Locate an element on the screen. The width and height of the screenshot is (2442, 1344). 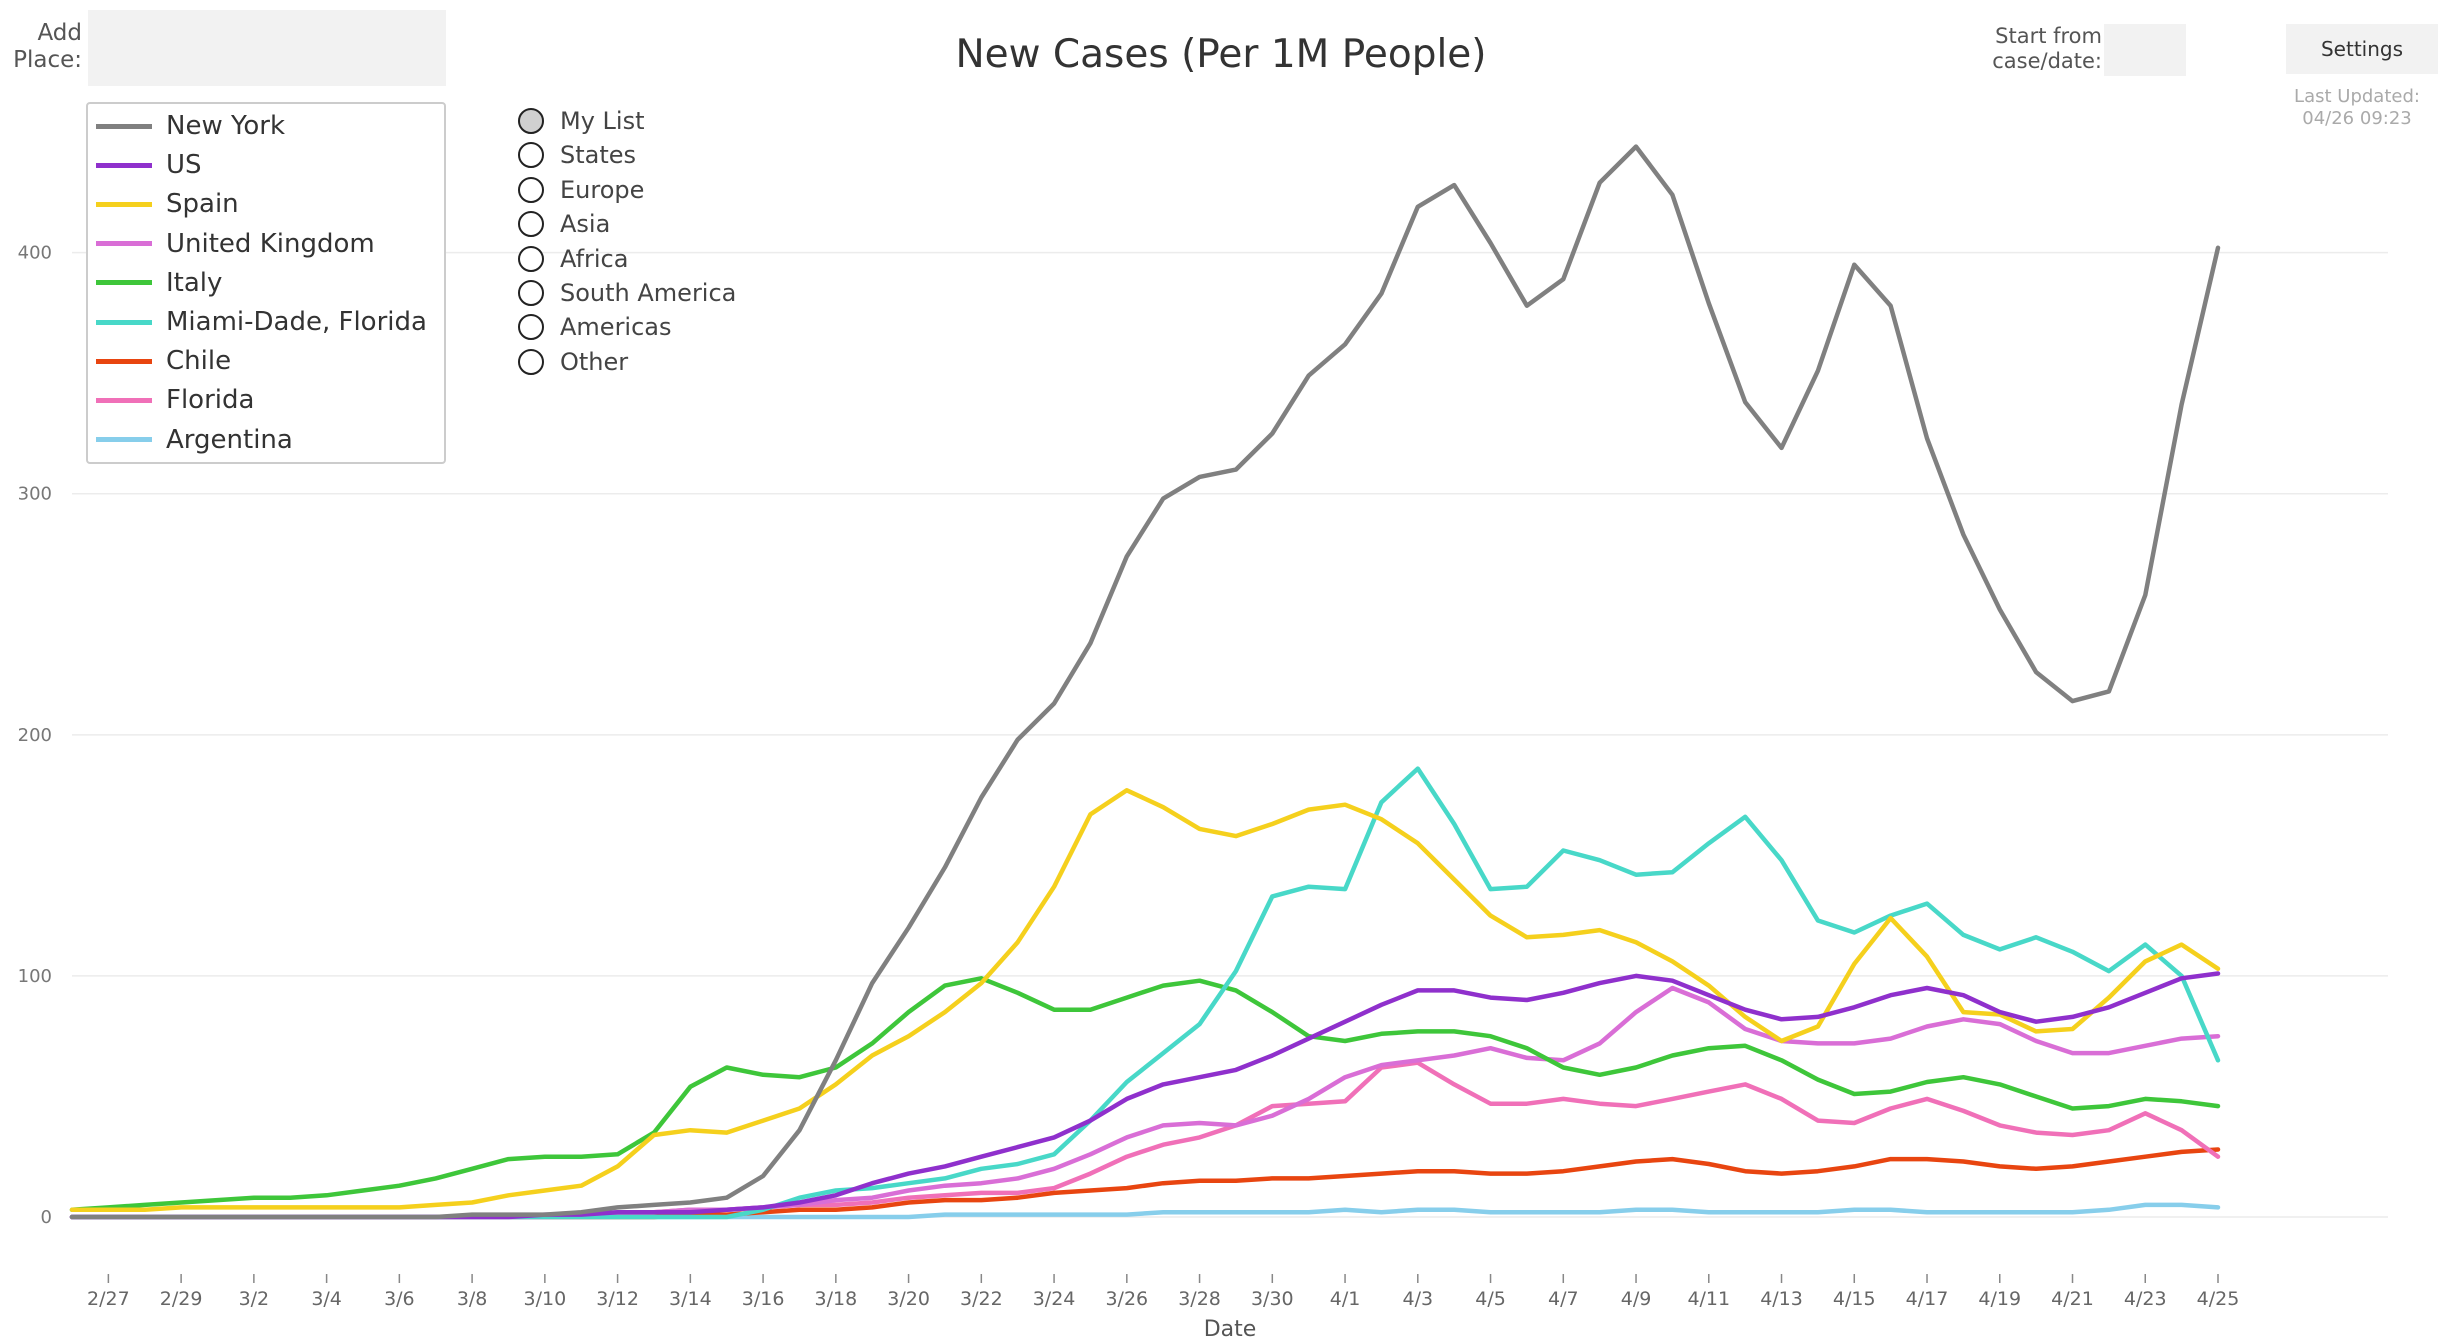
legend-item: New York is located at coordinates (186, 126).